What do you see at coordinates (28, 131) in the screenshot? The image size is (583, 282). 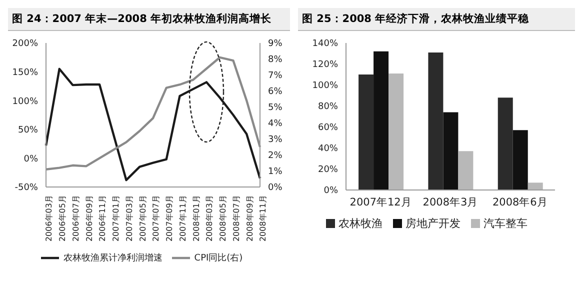 I see `y-tick-label: 50%` at bounding box center [28, 131].